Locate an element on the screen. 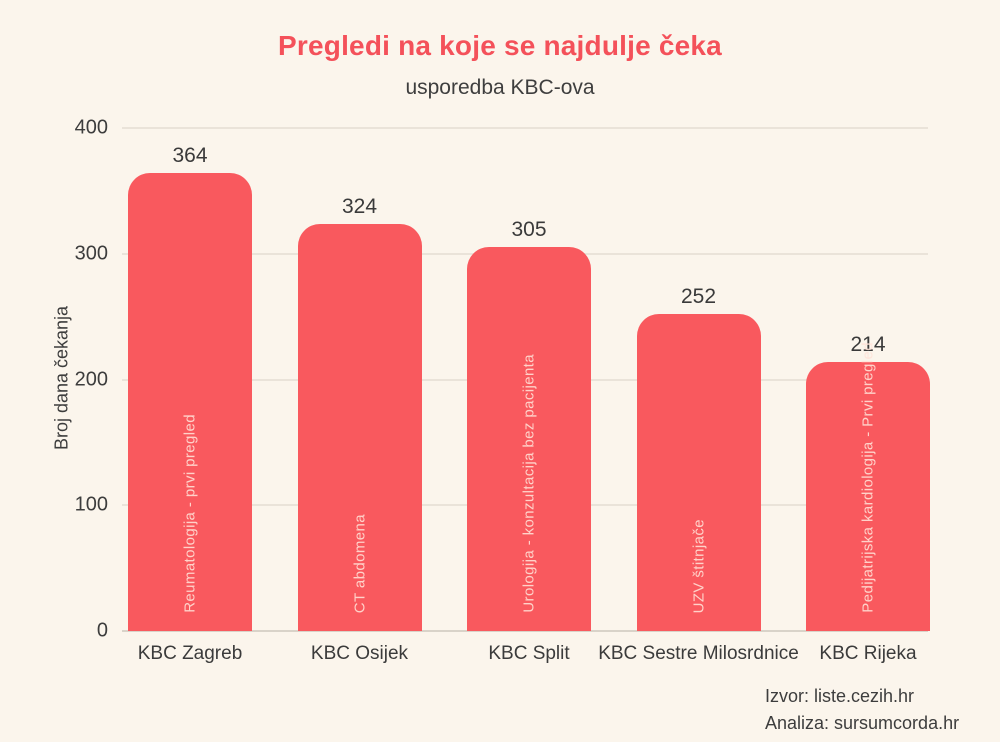 The width and height of the screenshot is (1000, 742). bar-value-label: 214 is located at coordinates (868, 344).